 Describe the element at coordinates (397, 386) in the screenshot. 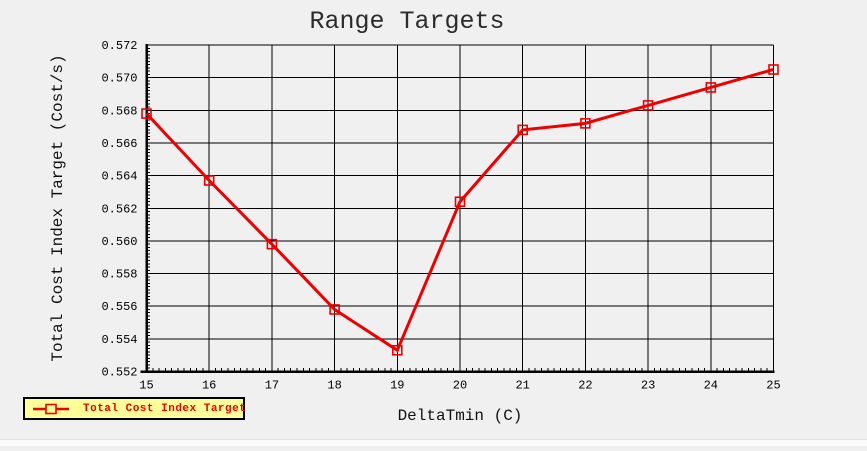

I see `x-tick-label: 19` at that location.